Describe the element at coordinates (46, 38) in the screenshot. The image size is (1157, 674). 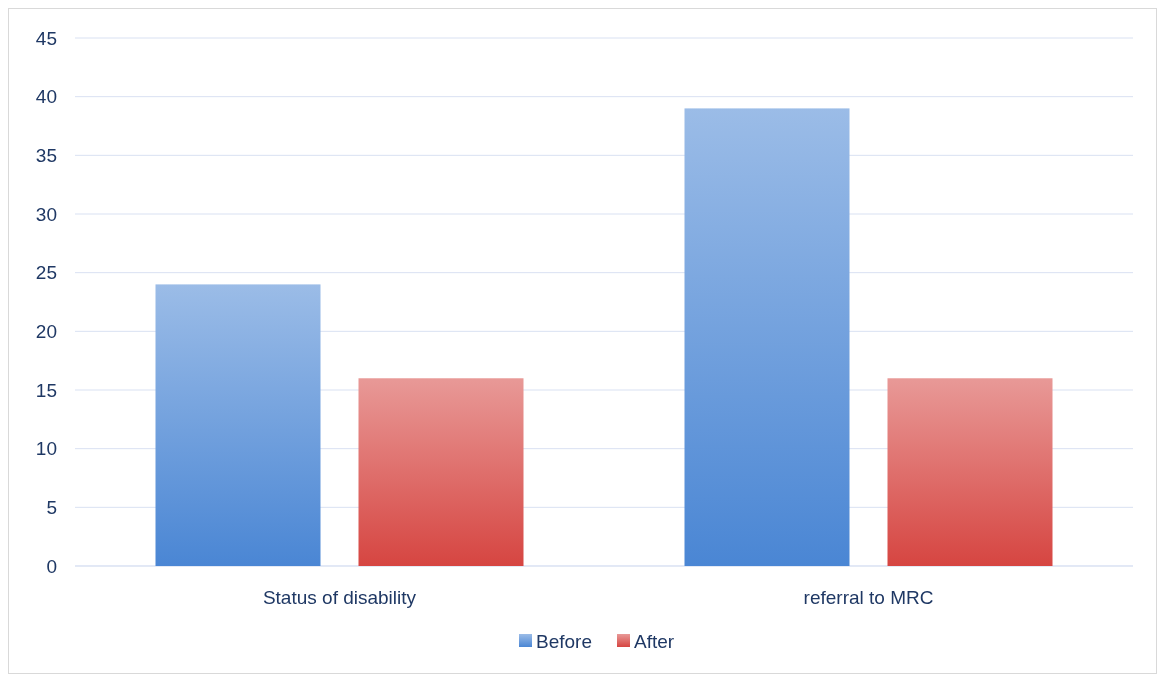
I see `y-tick-label: 45` at that location.